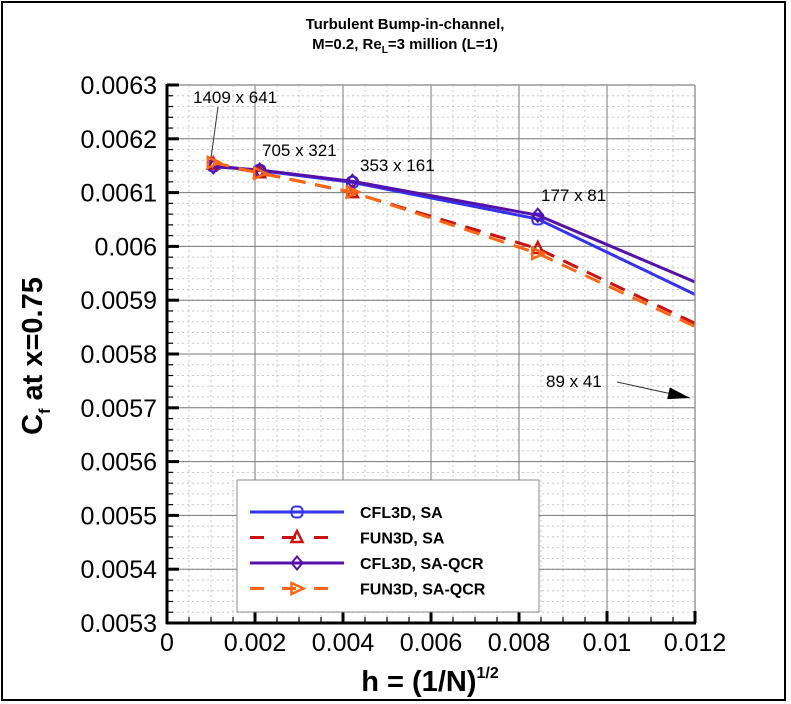 This screenshot has width=791, height=704. I want to click on y-tick-label: 0.0063, so click(119, 86).